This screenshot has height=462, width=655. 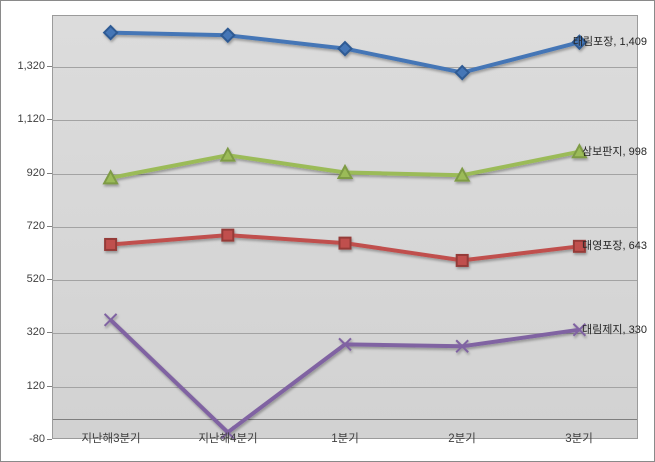 I want to click on y-axis-tick-label: 320, so click(x=35, y=332).